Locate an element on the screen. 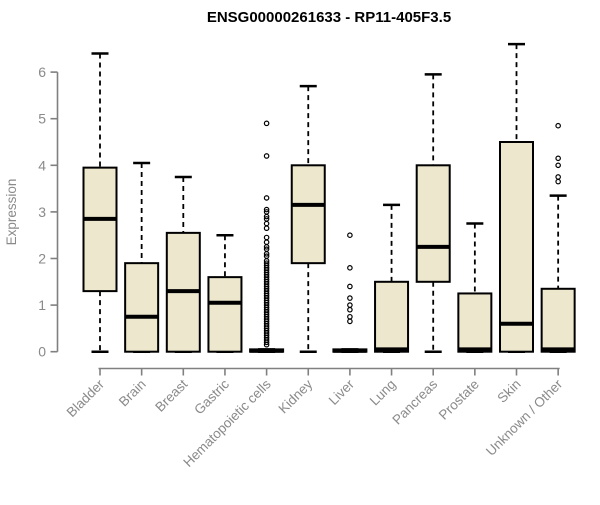 The width and height of the screenshot is (600, 505). category-label: Bladder is located at coordinates (86, 398).